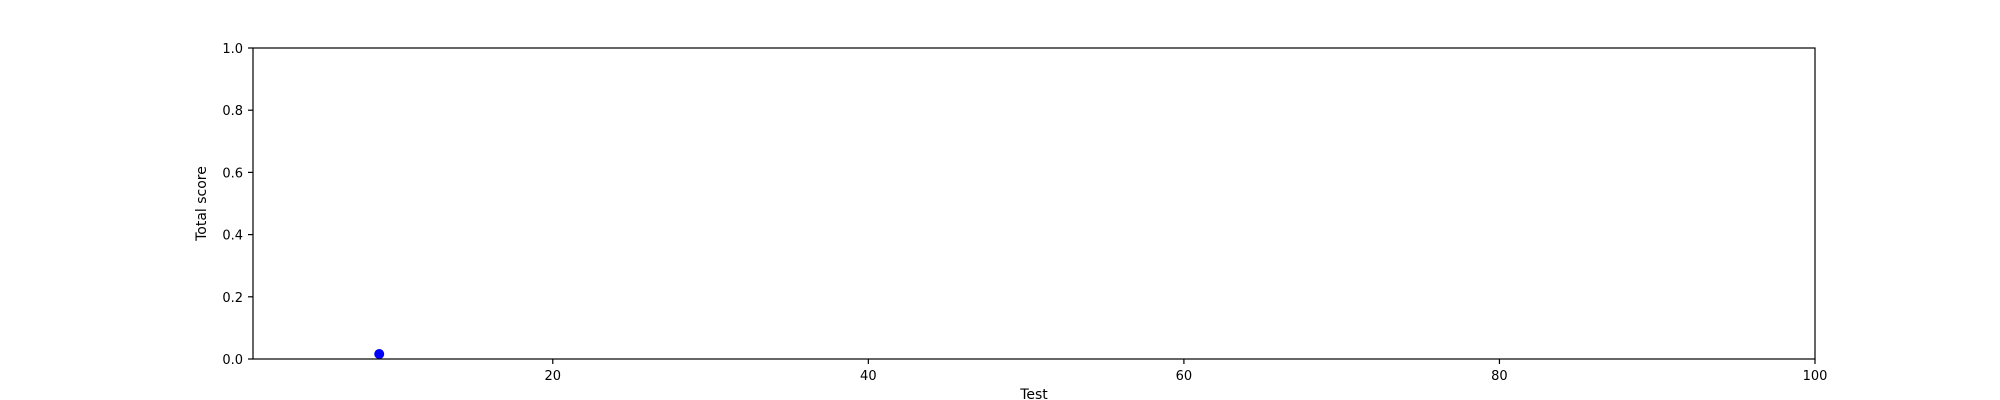 The height and width of the screenshot is (400, 2000). Describe the element at coordinates (237, 205) in the screenshot. I see `y-axis-ticks: 0.0 0.2 0.4 0.6 0.8 1.0` at that location.